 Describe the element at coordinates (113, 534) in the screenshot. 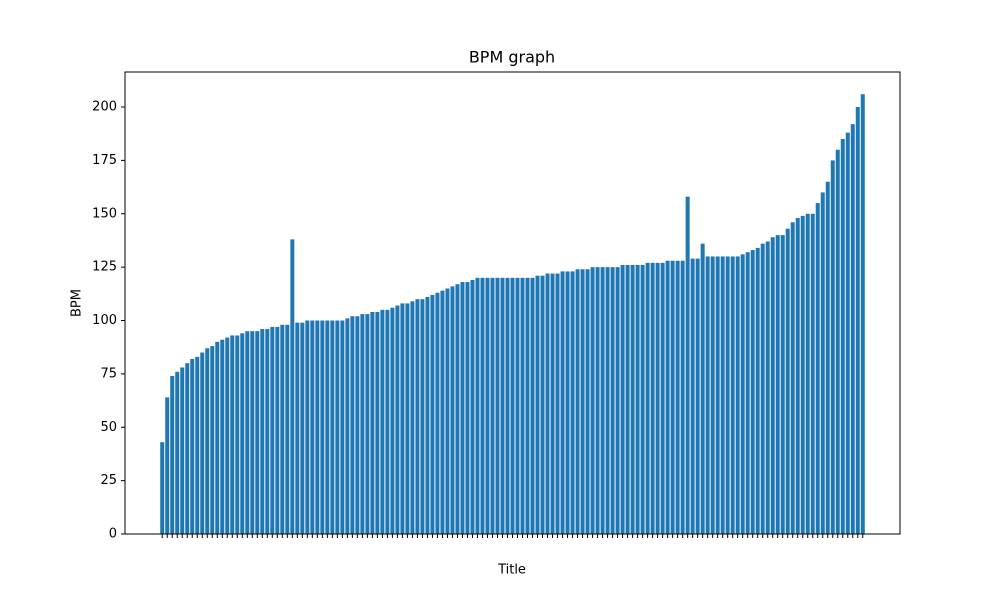

I see `y-tick-label: 0` at that location.